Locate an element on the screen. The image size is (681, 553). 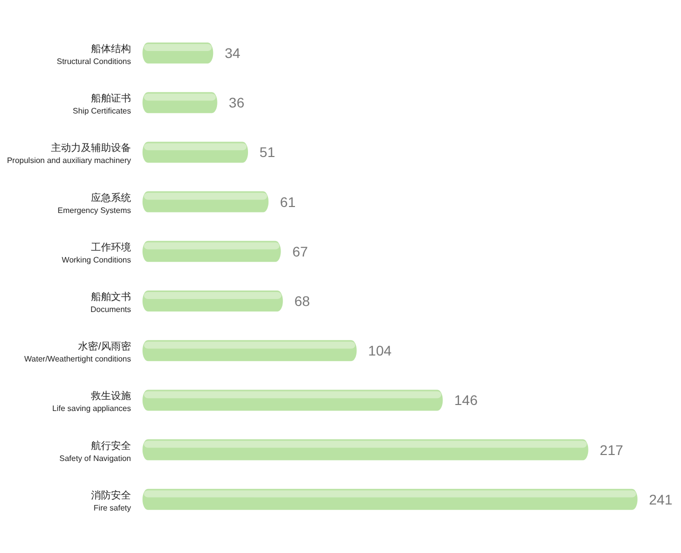
y-tick-label: 救生设施 Life saving appliances is located at coordinates (91, 402).